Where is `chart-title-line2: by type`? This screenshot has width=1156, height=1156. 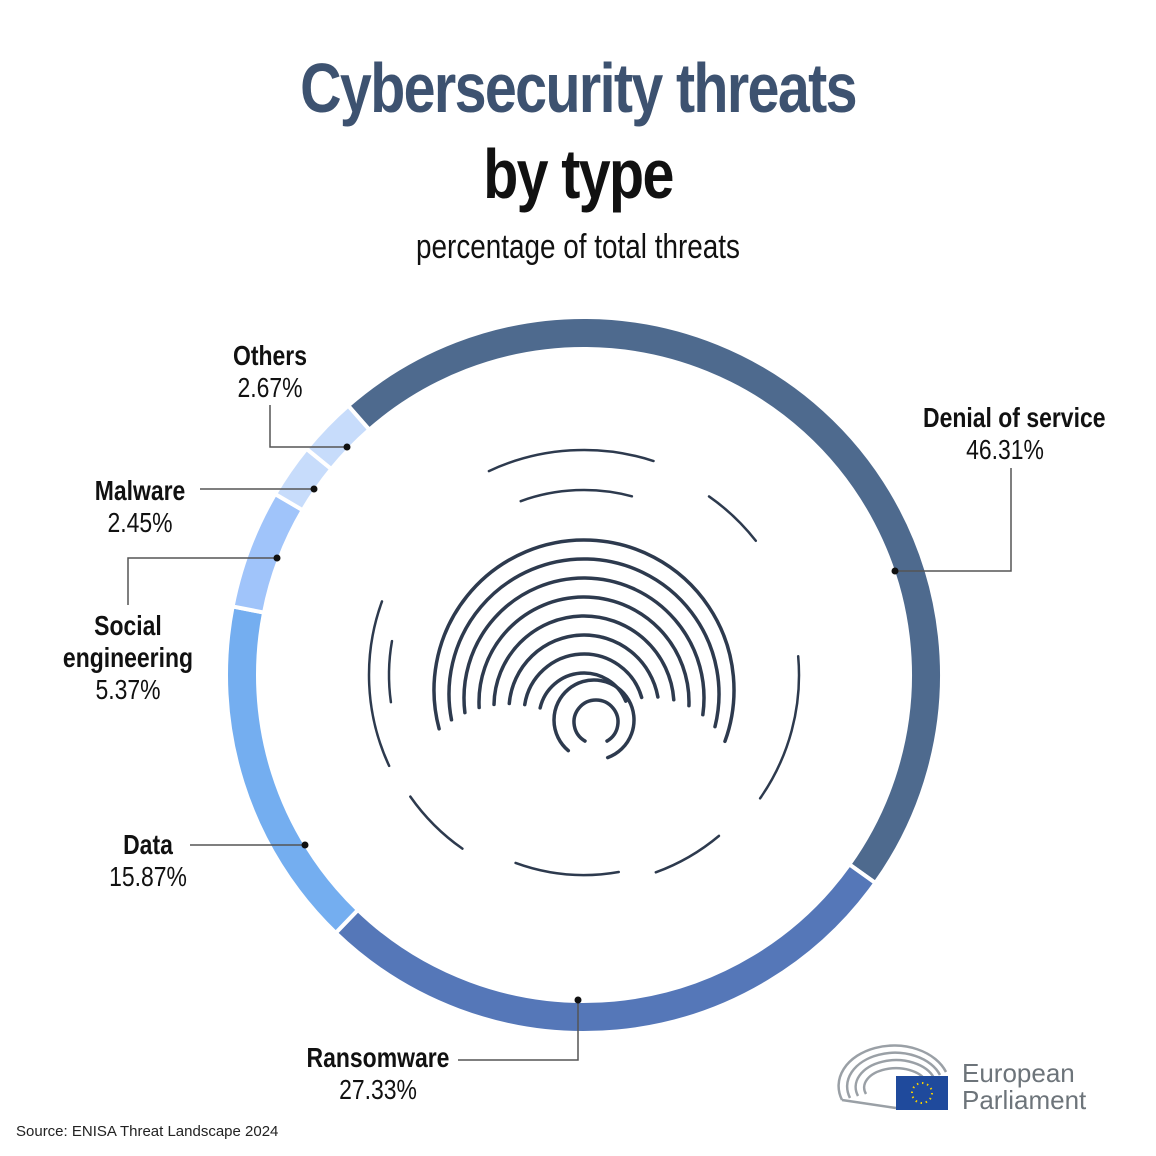
chart-title-line2: by type is located at coordinates (578, 174).